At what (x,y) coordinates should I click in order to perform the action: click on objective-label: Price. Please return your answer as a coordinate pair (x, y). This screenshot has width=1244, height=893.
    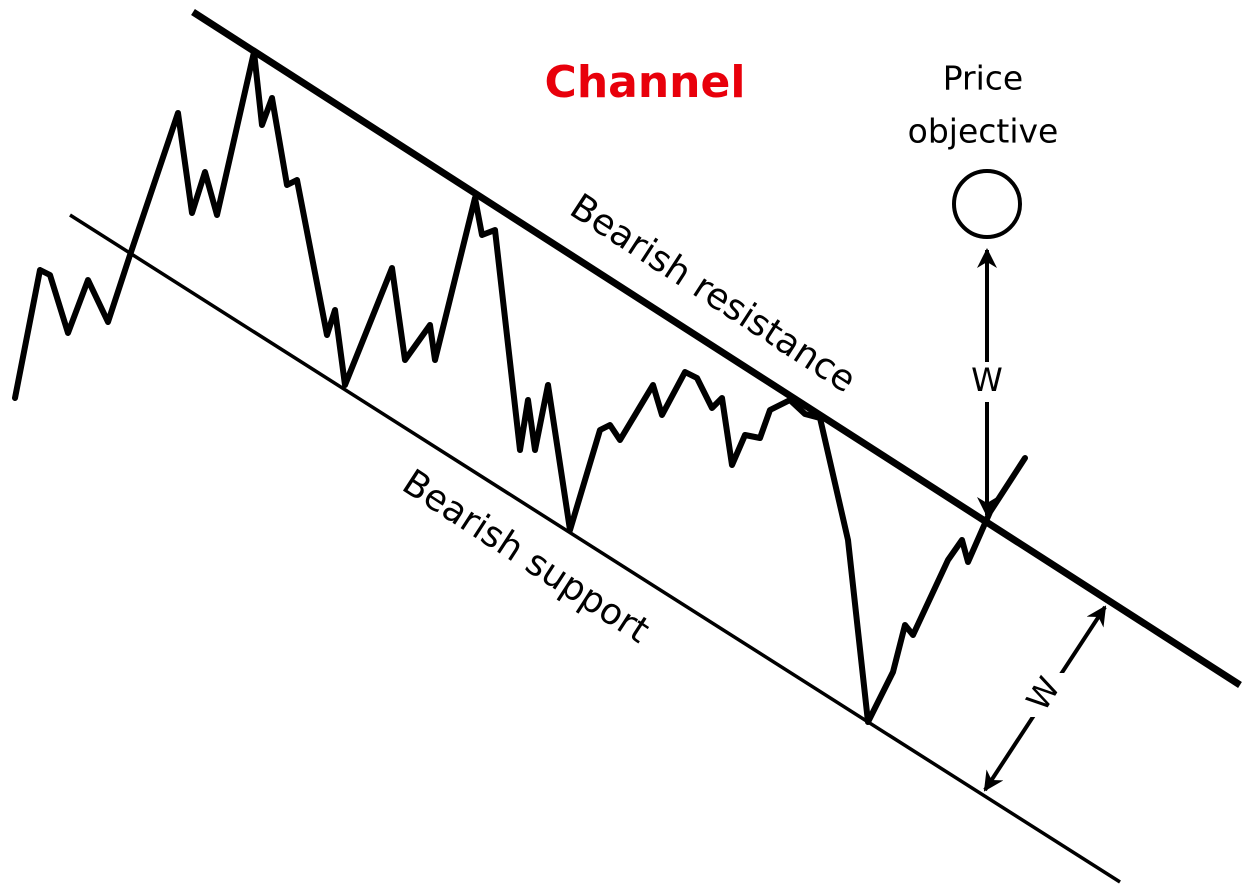
    Looking at the image, I should click on (983, 78).